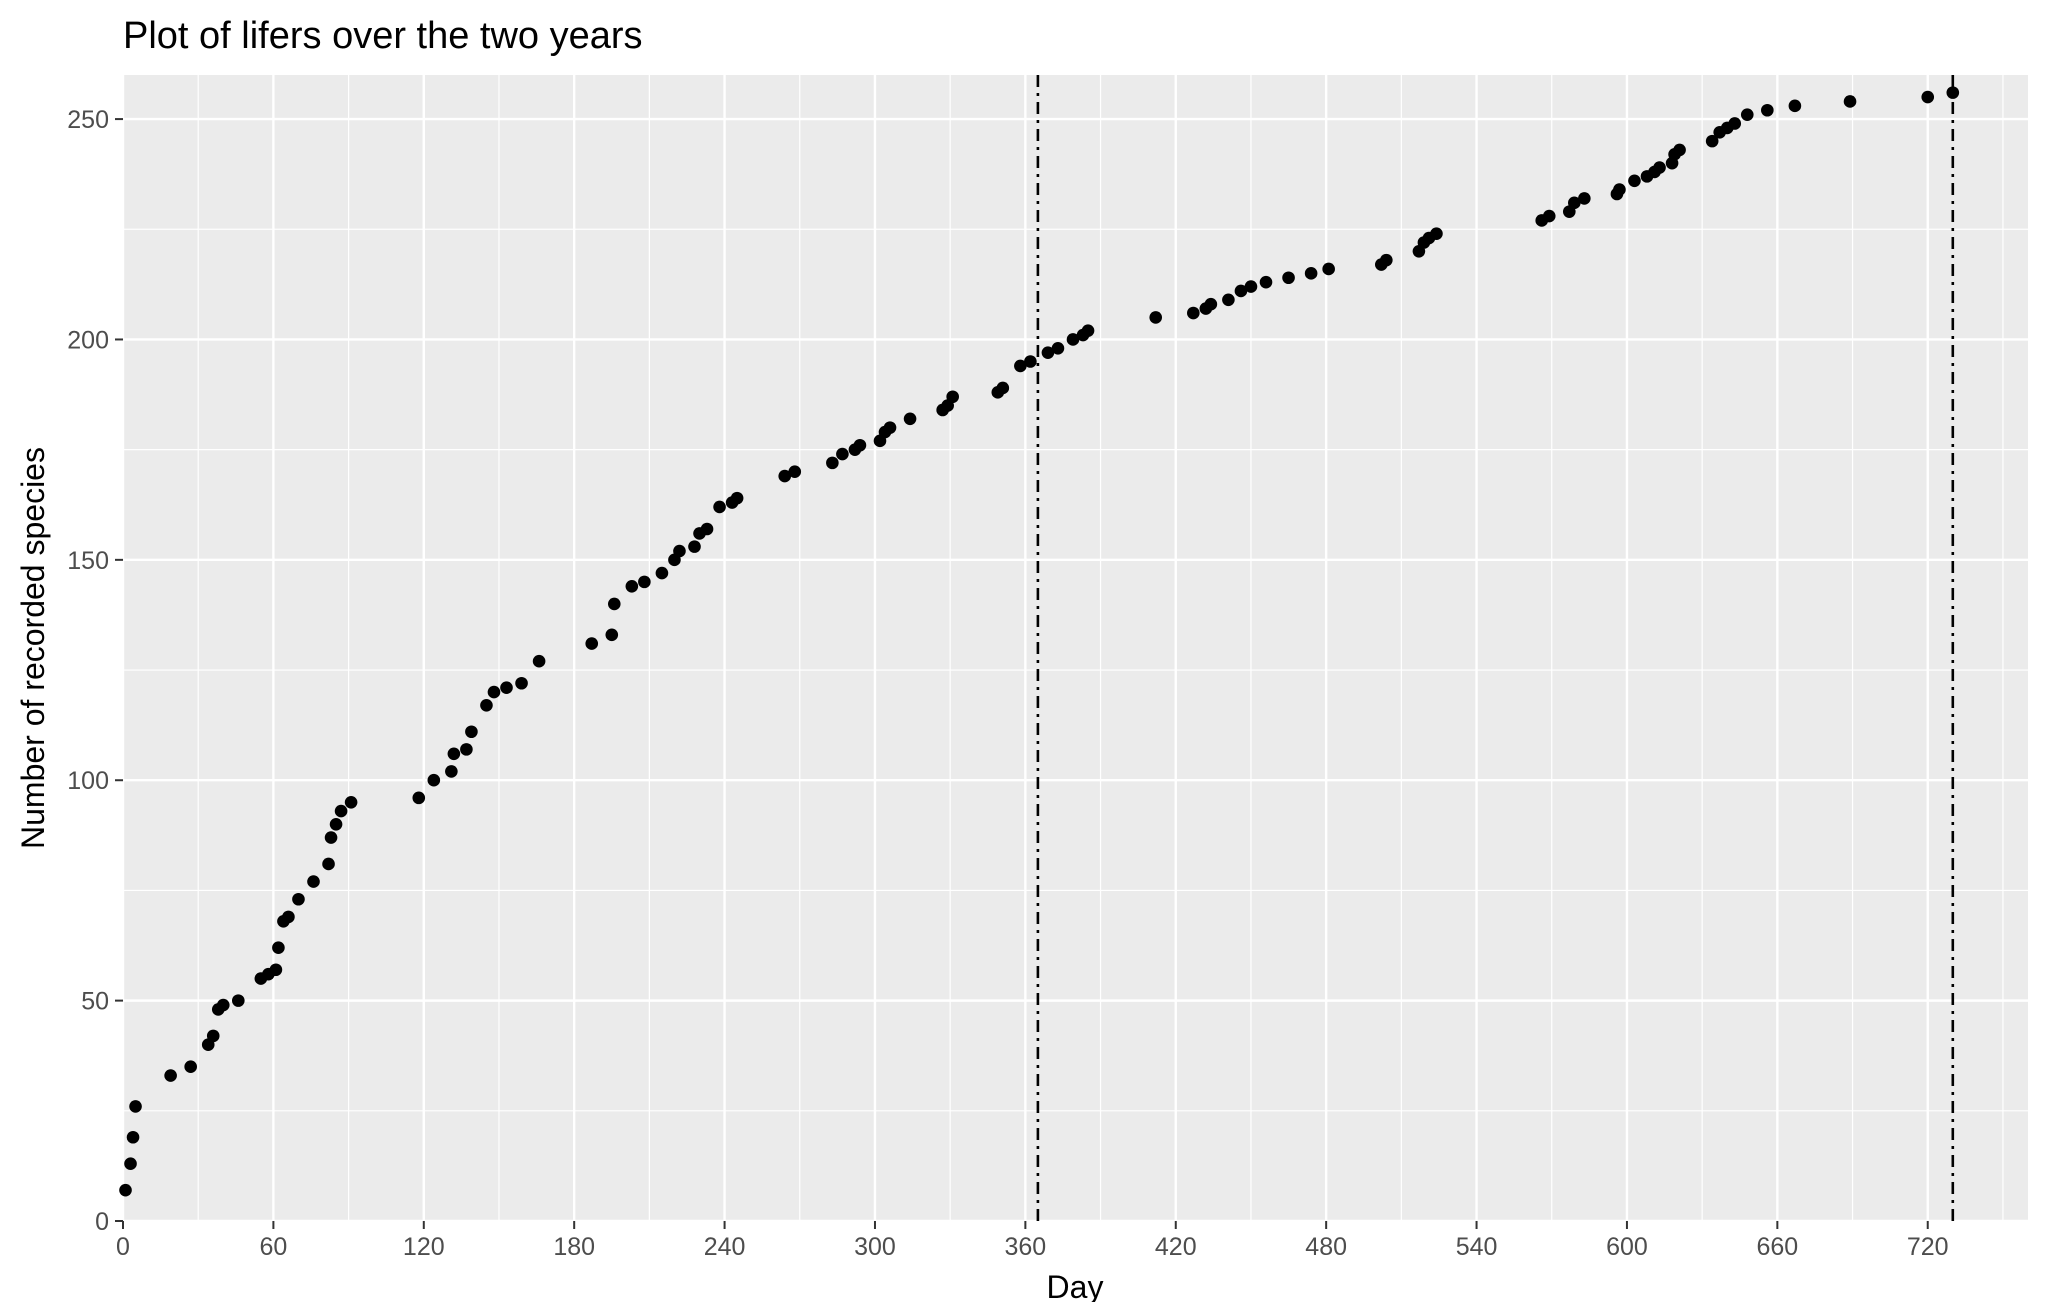  What do you see at coordinates (1627, 1247) in the screenshot?
I see `x-tick-label: 600` at bounding box center [1627, 1247].